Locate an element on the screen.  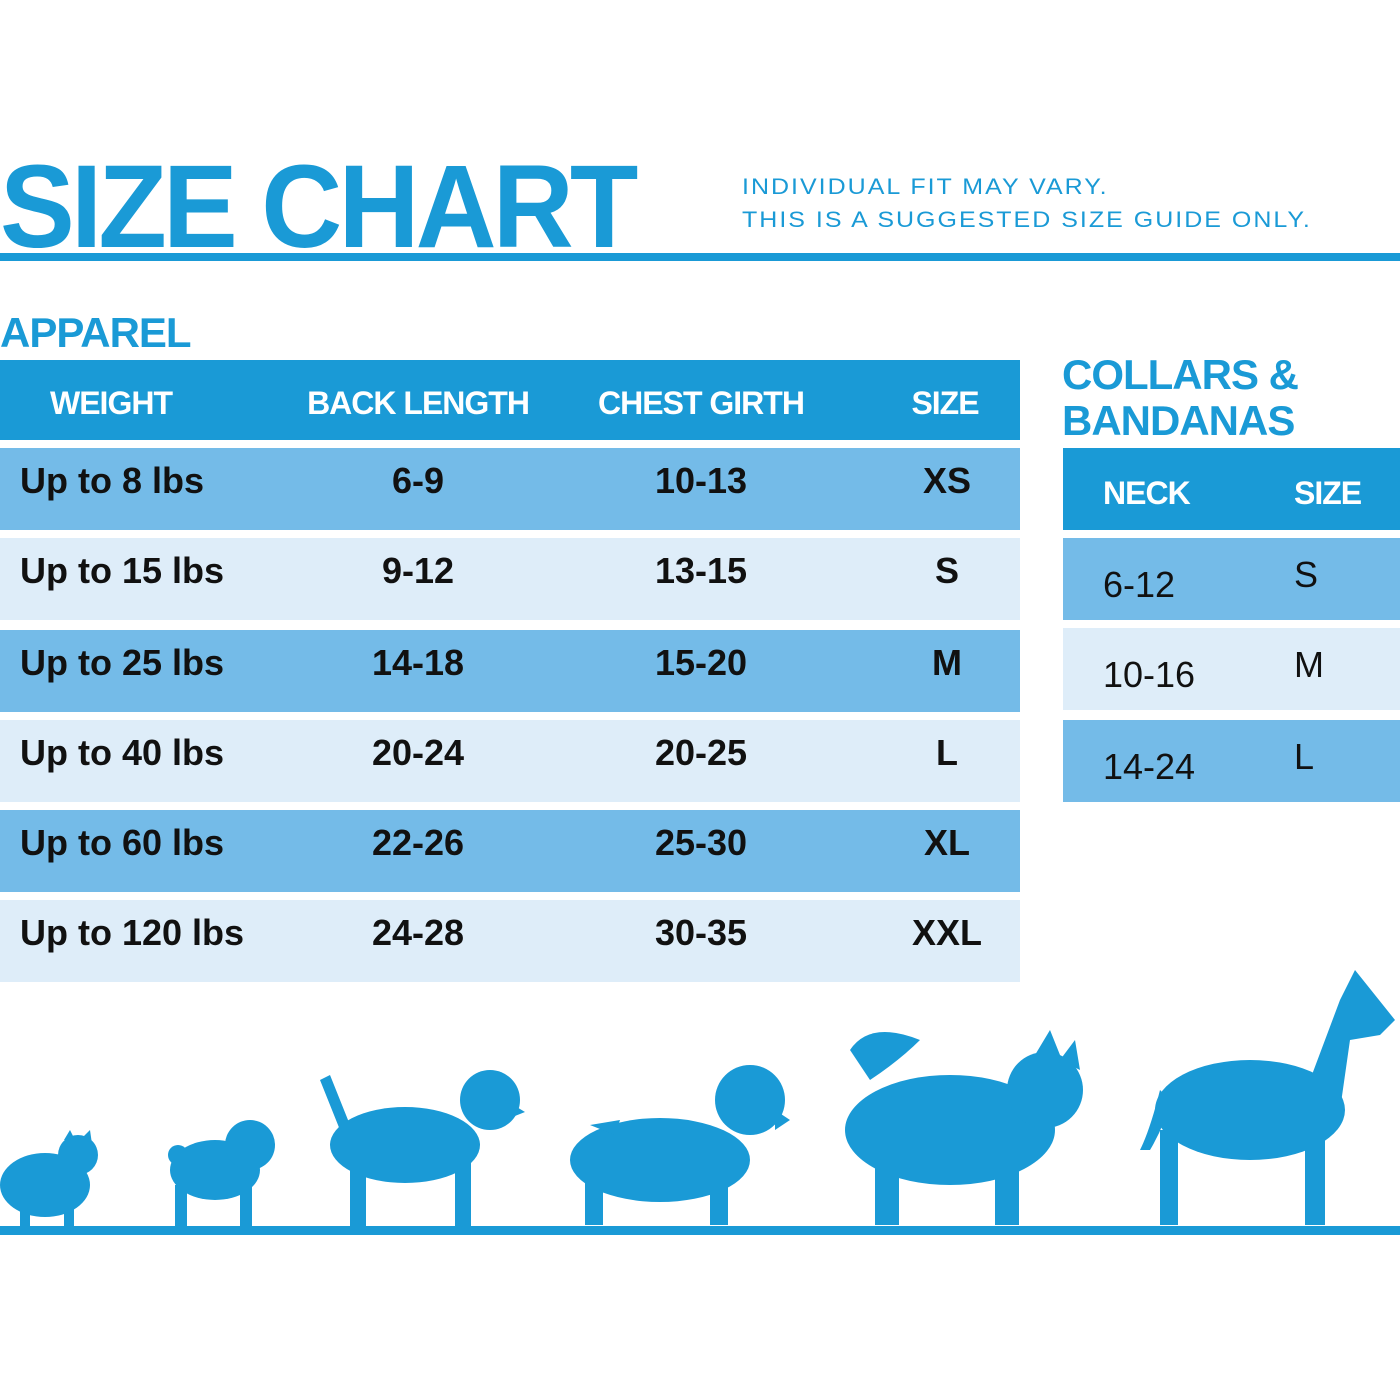
cell-back-length: 24-28 is located at coordinates (418, 932).